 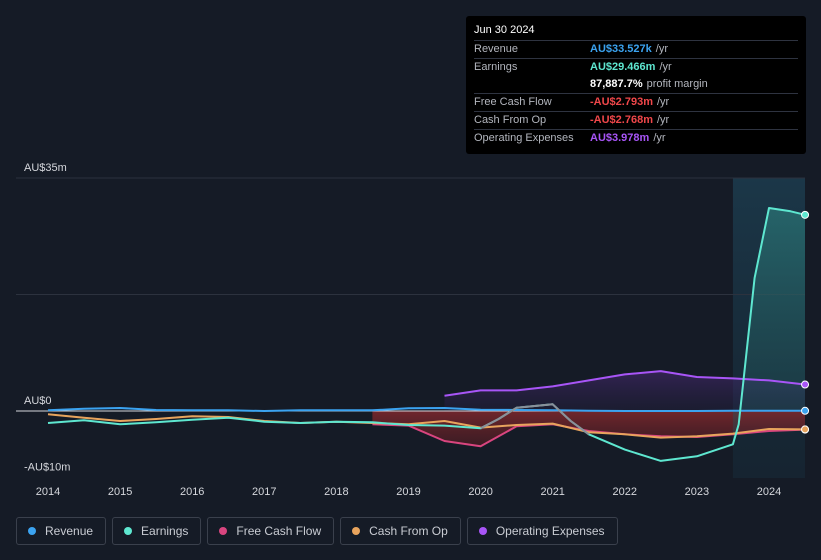 What do you see at coordinates (426, 409) in the screenshot?
I see `revenue-line` at bounding box center [426, 409].